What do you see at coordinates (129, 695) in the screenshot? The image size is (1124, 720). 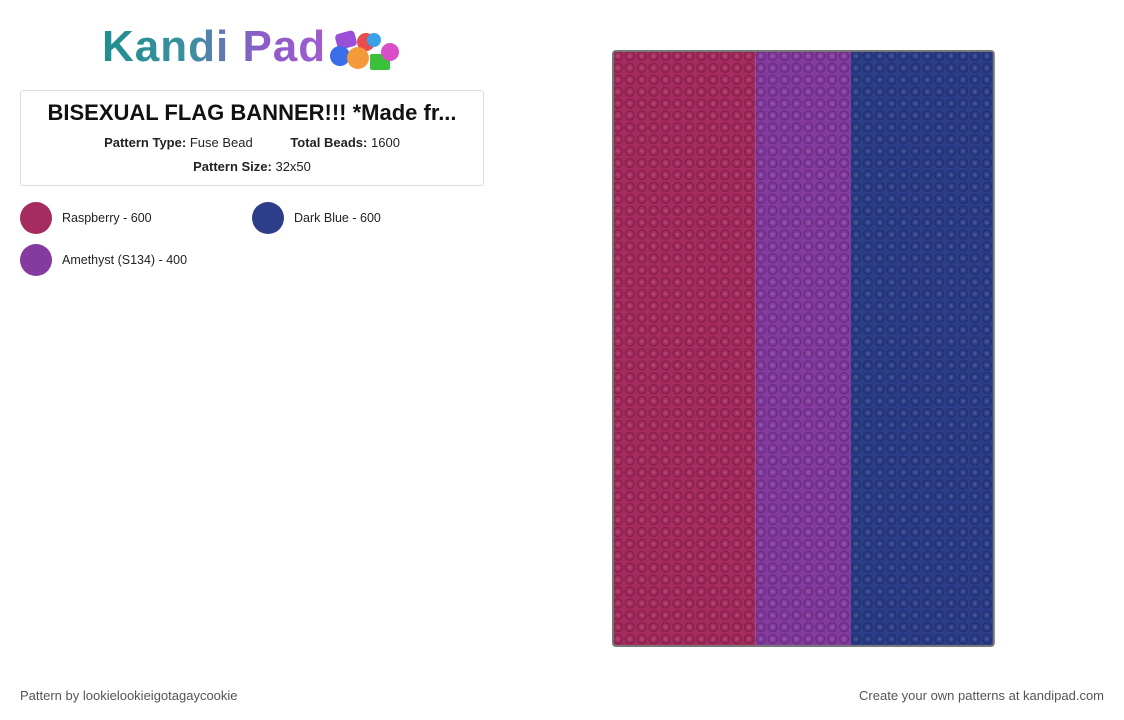 I see `author-credit: Pattern by lookielookieigotagaycookie` at bounding box center [129, 695].